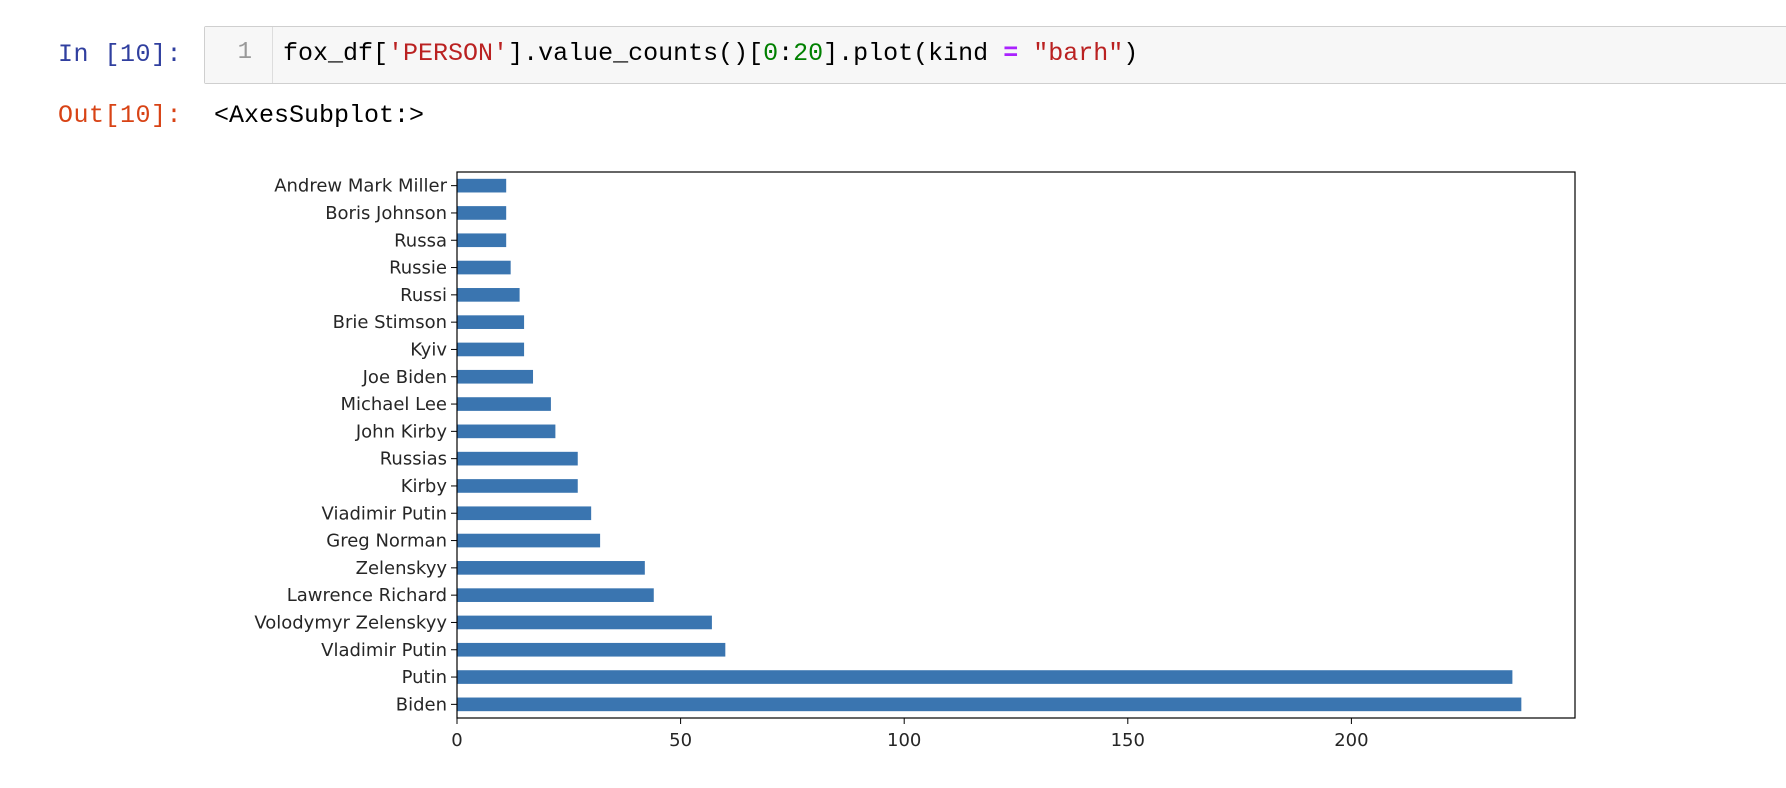 This screenshot has width=1786, height=788. What do you see at coordinates (904, 740) in the screenshot?
I see `x-tick-label: 100` at bounding box center [904, 740].